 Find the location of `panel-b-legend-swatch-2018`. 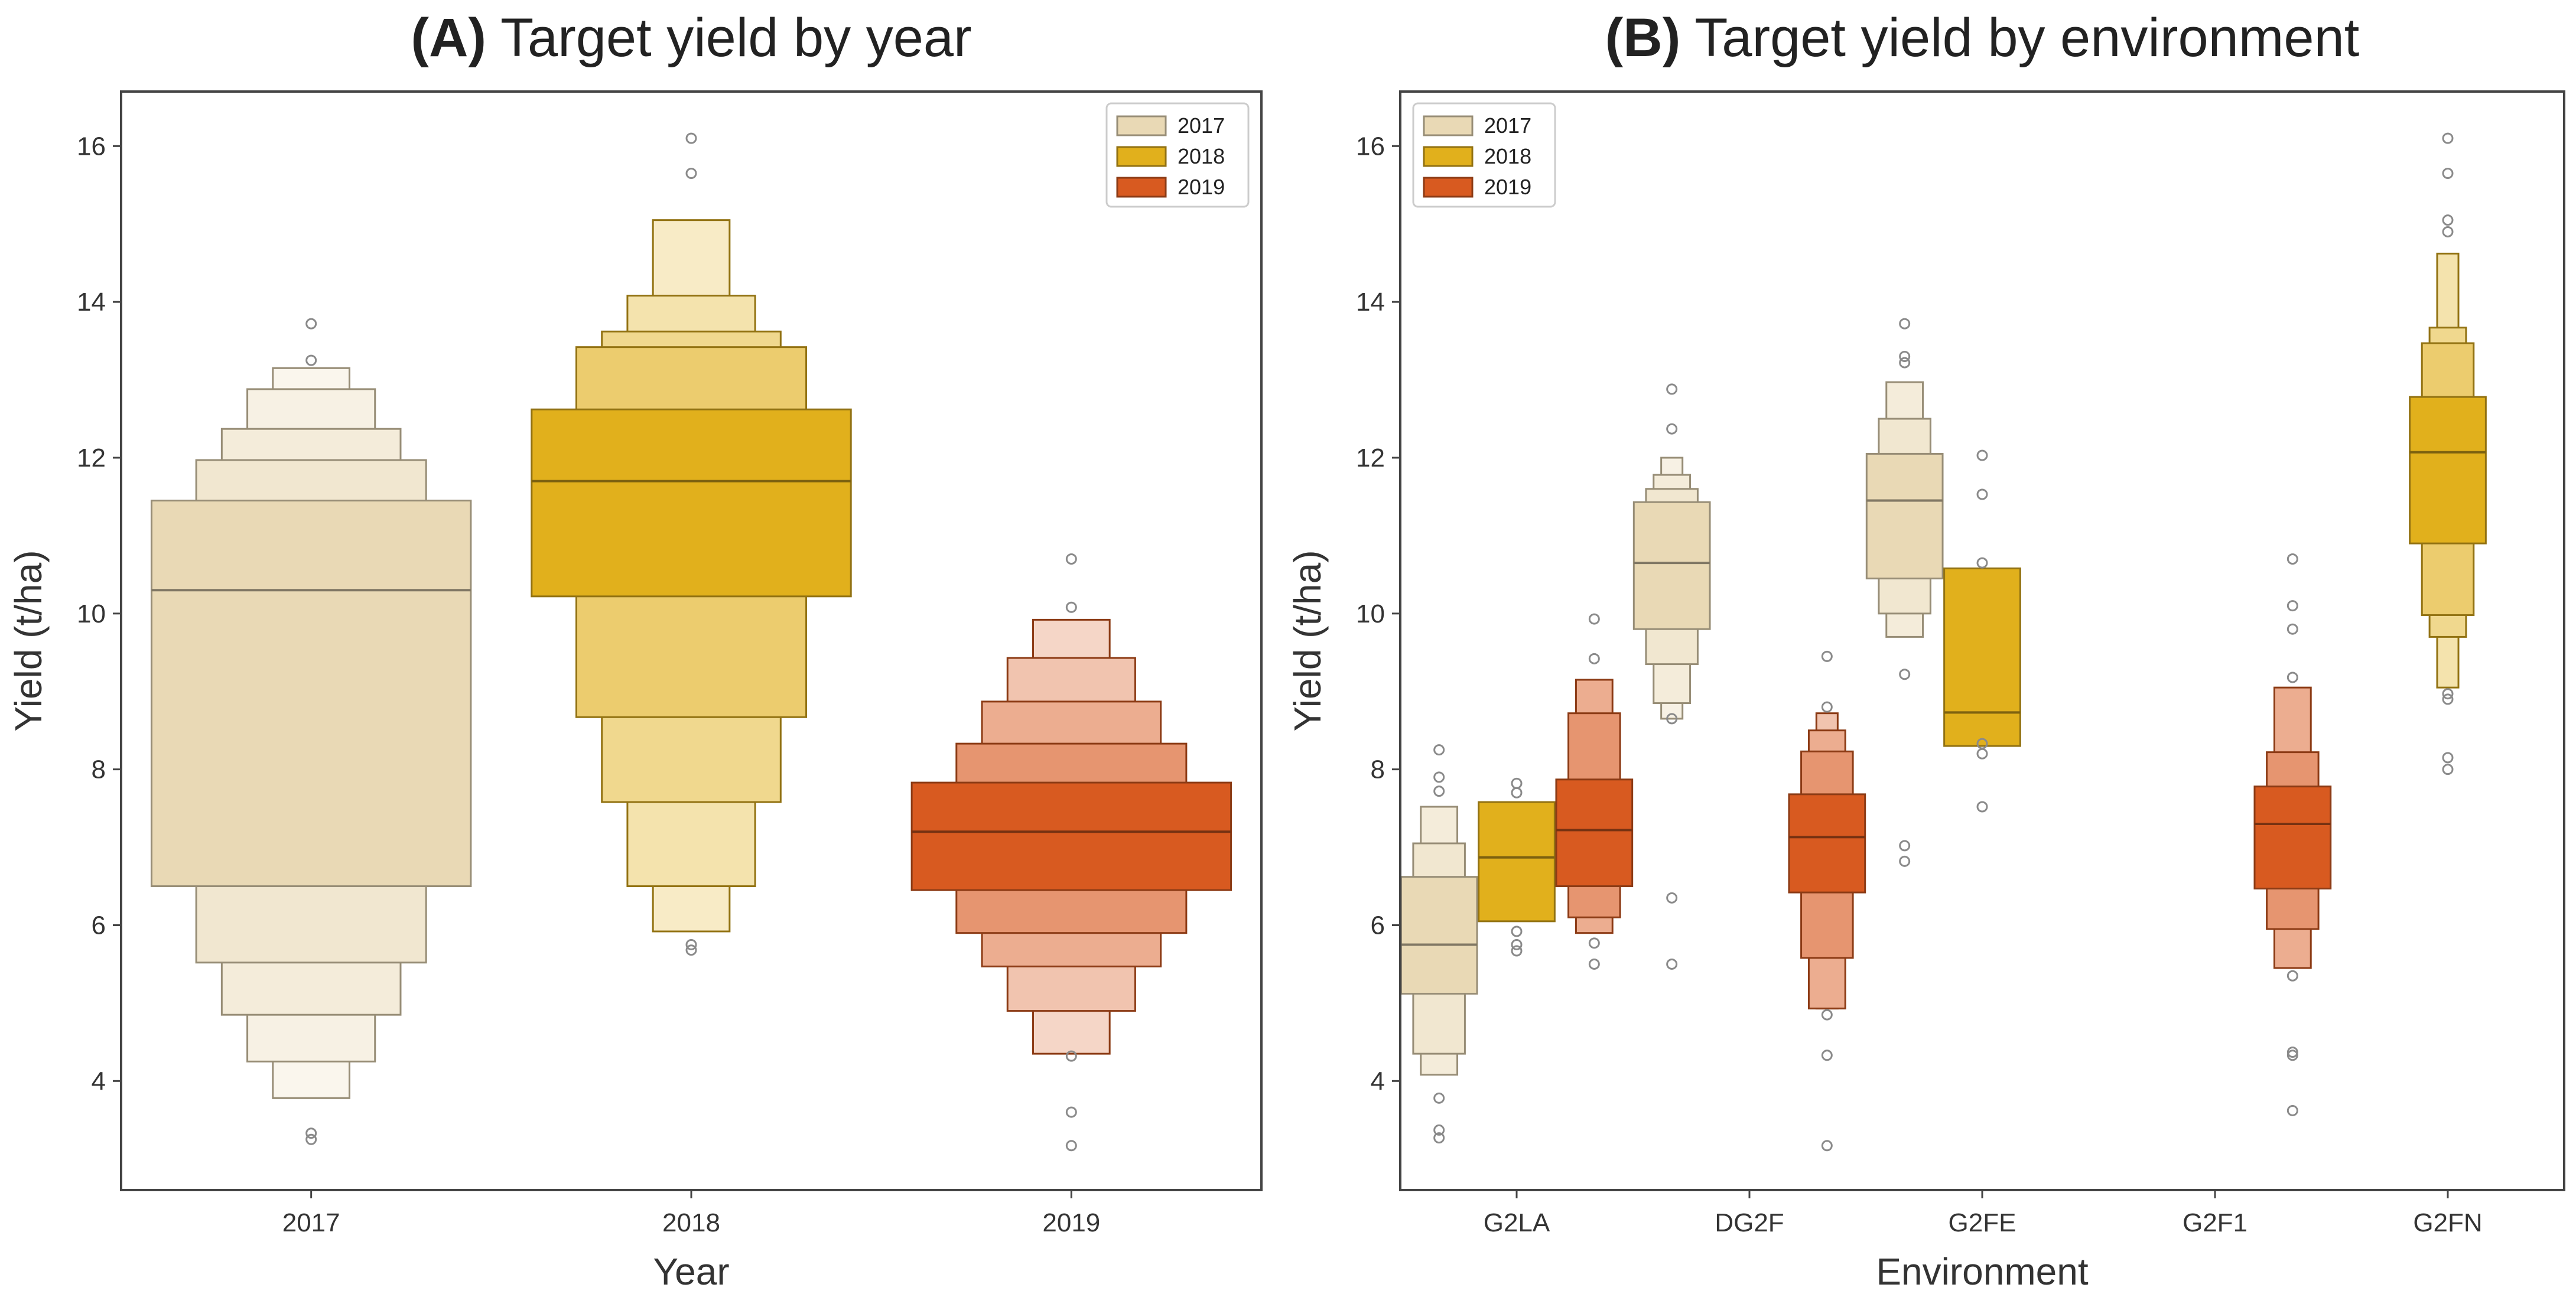

panel-b-legend-swatch-2018 is located at coordinates (1448, 156).